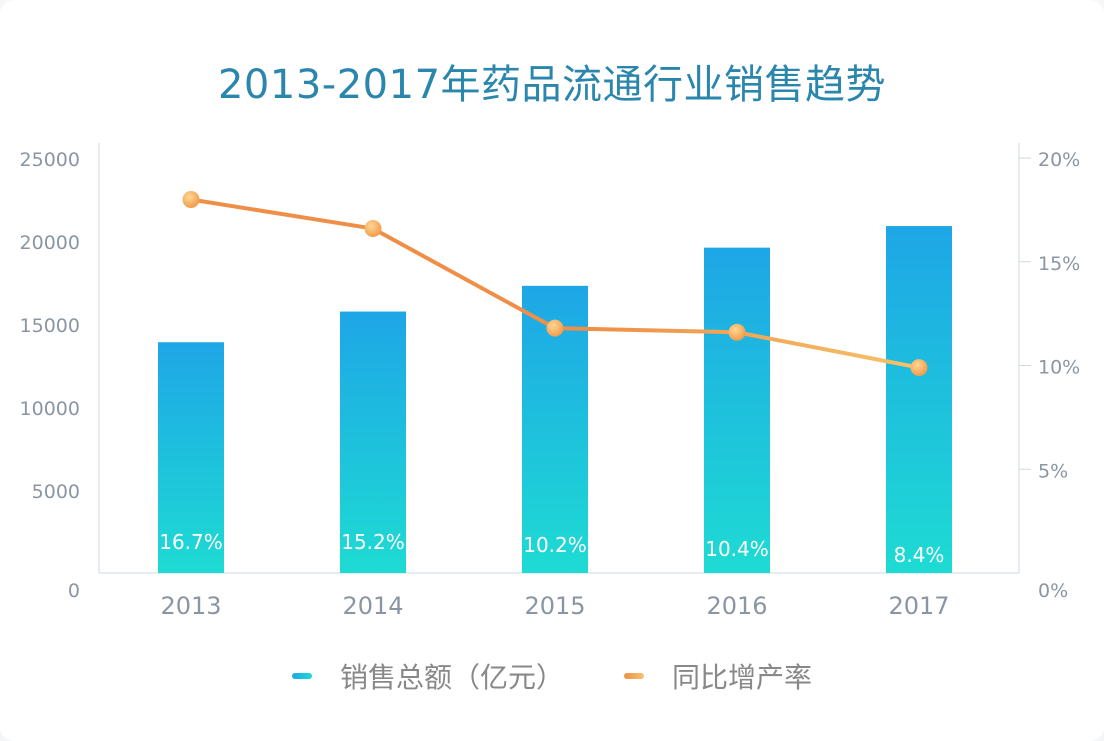 This screenshot has height=741, width=1104. Describe the element at coordinates (1059, 368) in the screenshot. I see `y-right-tick-label: 10%` at that location.